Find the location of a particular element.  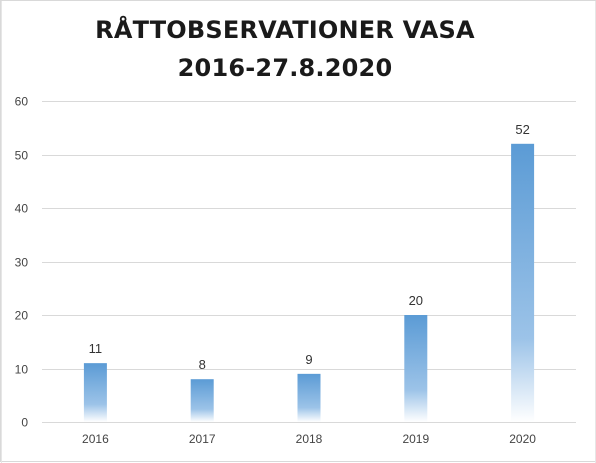

y-axis: 0 10 20 30 40 50 60 is located at coordinates (22, 262).